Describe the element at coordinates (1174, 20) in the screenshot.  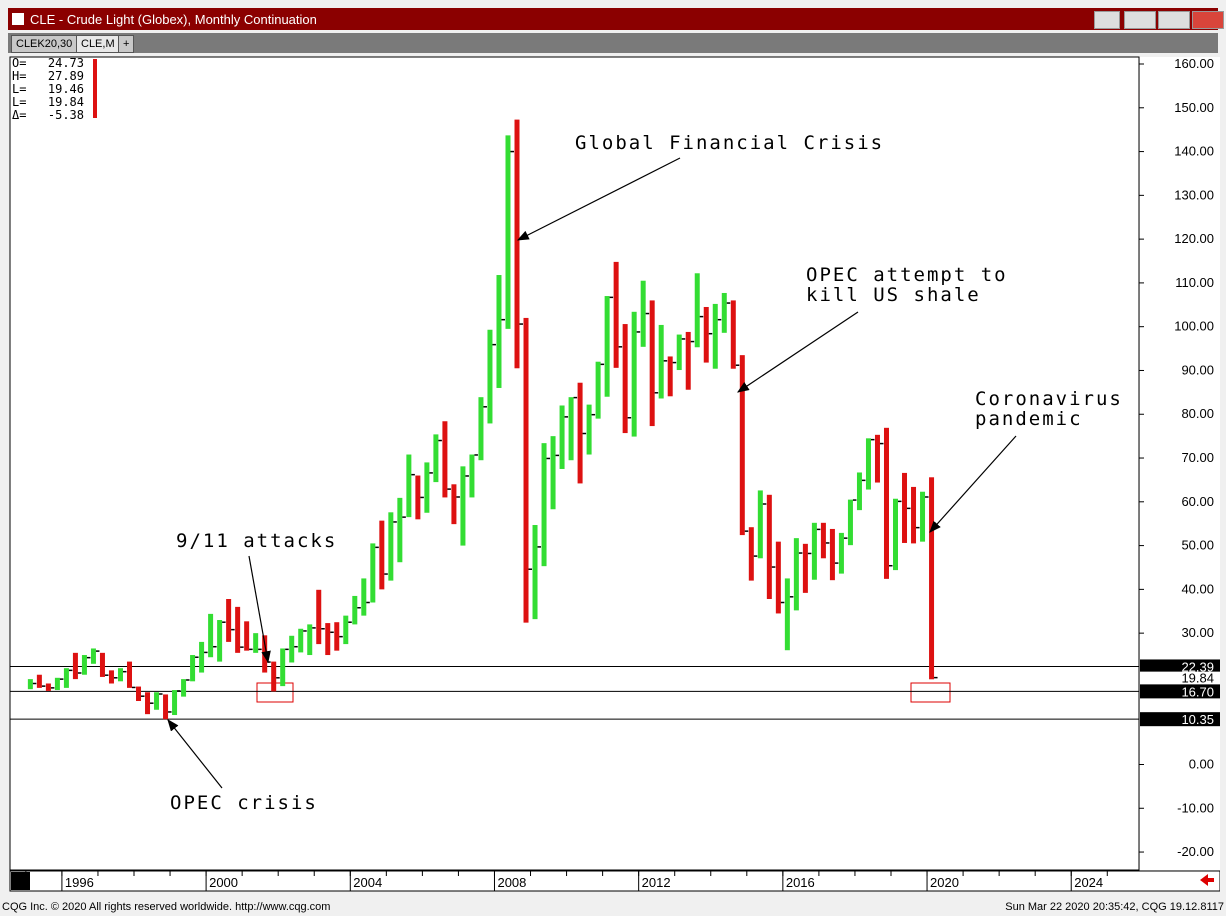
I see `maximize-button` at that location.